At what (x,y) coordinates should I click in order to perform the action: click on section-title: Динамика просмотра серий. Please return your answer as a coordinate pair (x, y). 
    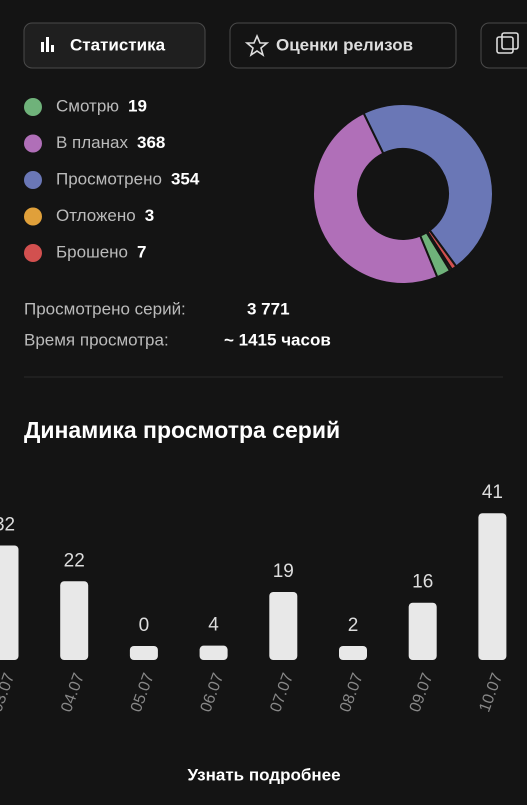
    Looking at the image, I should click on (182, 430).